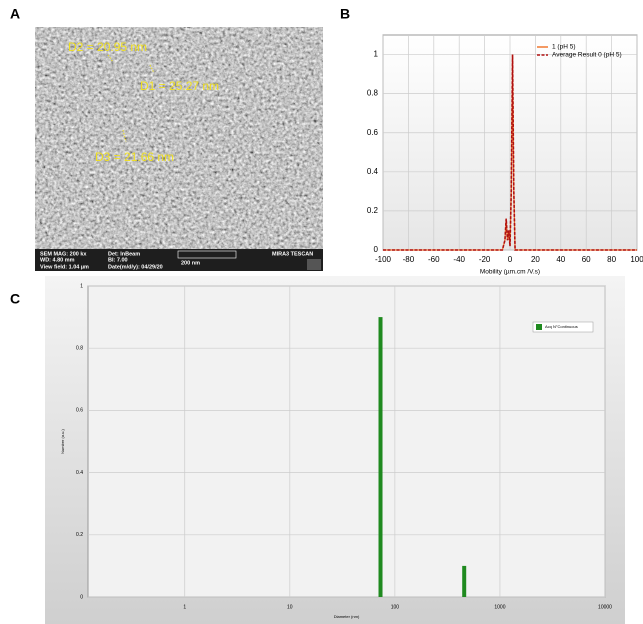  What do you see at coordinates (587, 55) in the screenshot?
I see `legend-label: Average Result 0 (pH 5)` at bounding box center [587, 55].